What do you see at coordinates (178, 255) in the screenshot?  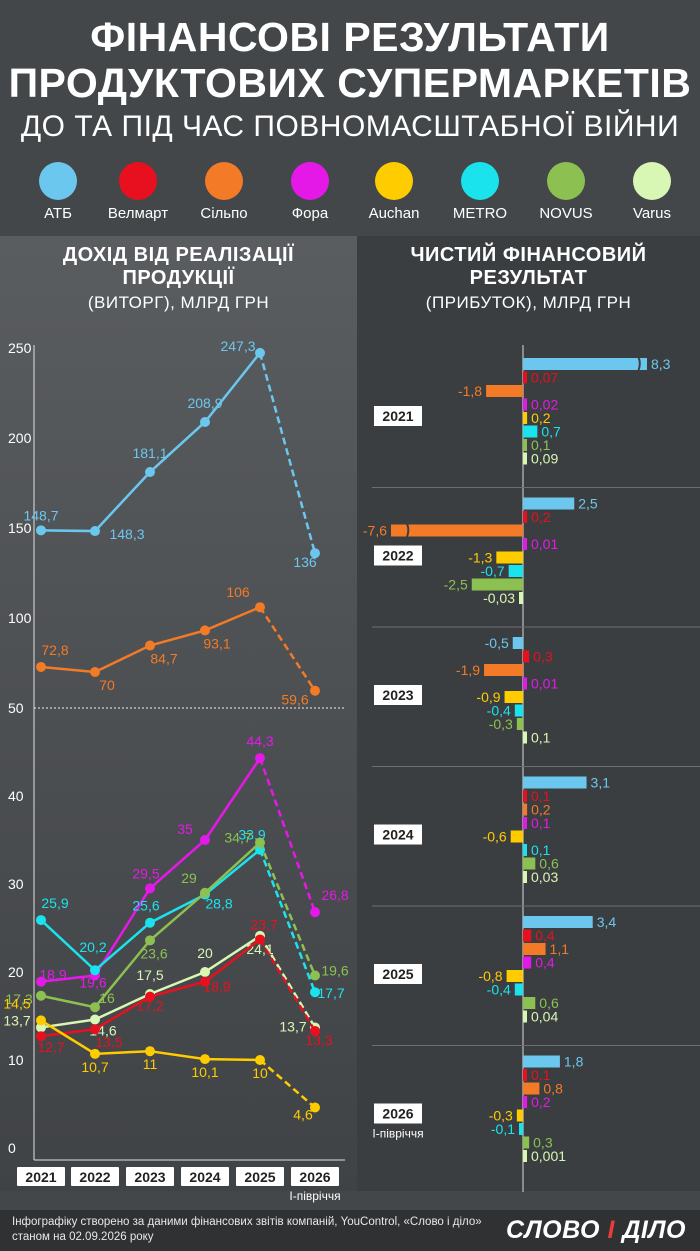 I see `revenue-title-line-1: ДОХІД ВІД РЕАЛІЗАЦІЇ` at bounding box center [178, 255].